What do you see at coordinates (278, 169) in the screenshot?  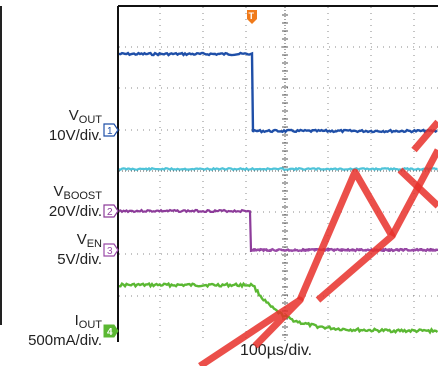 I see `trace-cyan-reference` at bounding box center [278, 169].